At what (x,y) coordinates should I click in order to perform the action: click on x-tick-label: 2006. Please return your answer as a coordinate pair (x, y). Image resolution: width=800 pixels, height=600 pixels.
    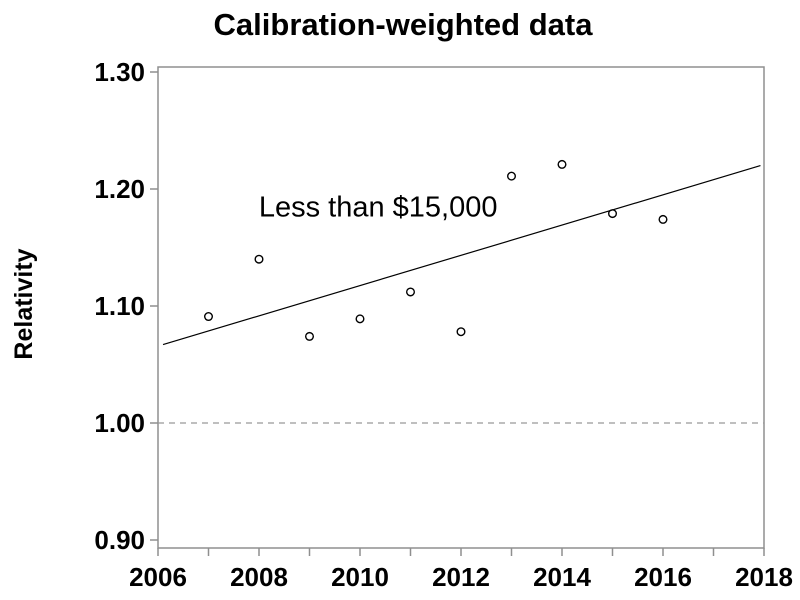
    Looking at the image, I should click on (158, 577).